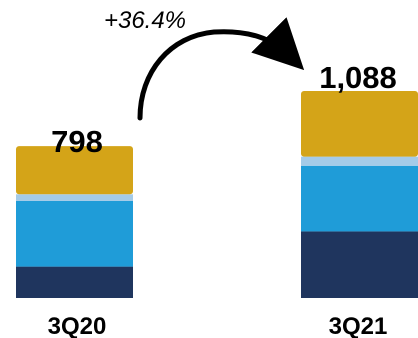 The height and width of the screenshot is (338, 418). I want to click on growth-annotation: +36.4%, so click(145, 20).